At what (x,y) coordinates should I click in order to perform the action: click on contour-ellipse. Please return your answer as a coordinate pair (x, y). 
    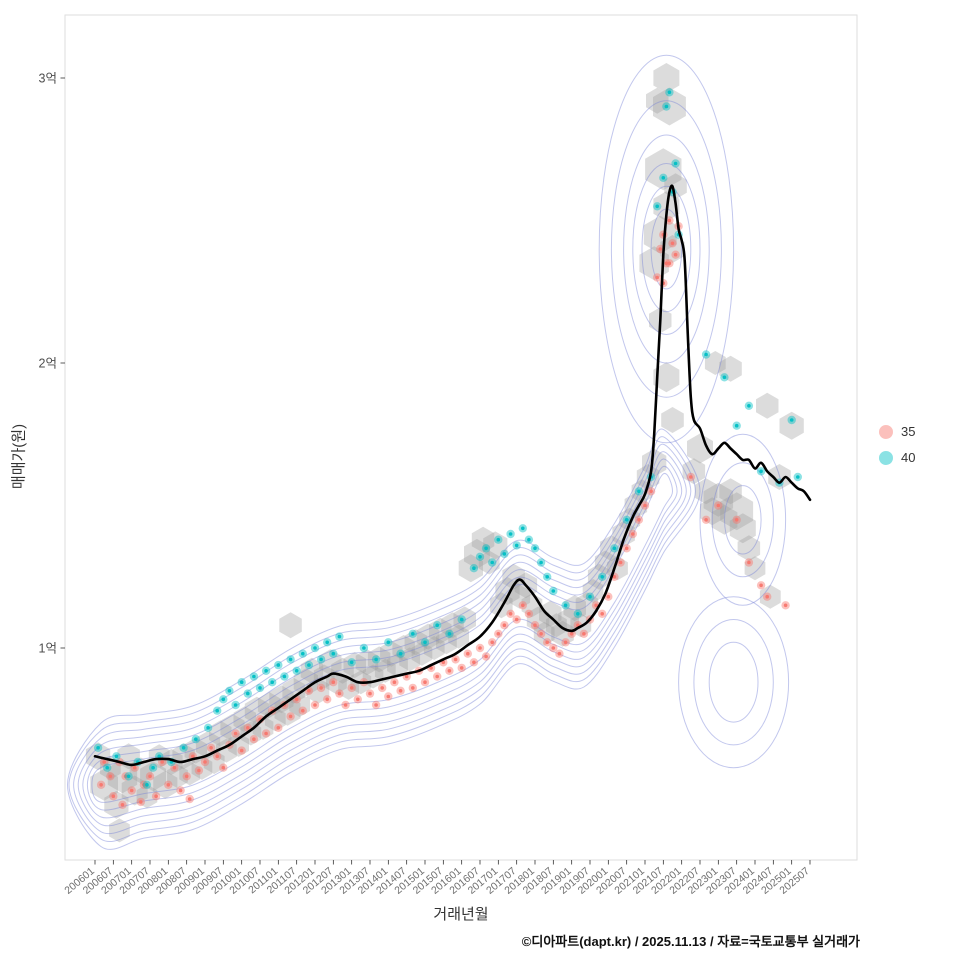
    Looking at the image, I should click on (666, 249).